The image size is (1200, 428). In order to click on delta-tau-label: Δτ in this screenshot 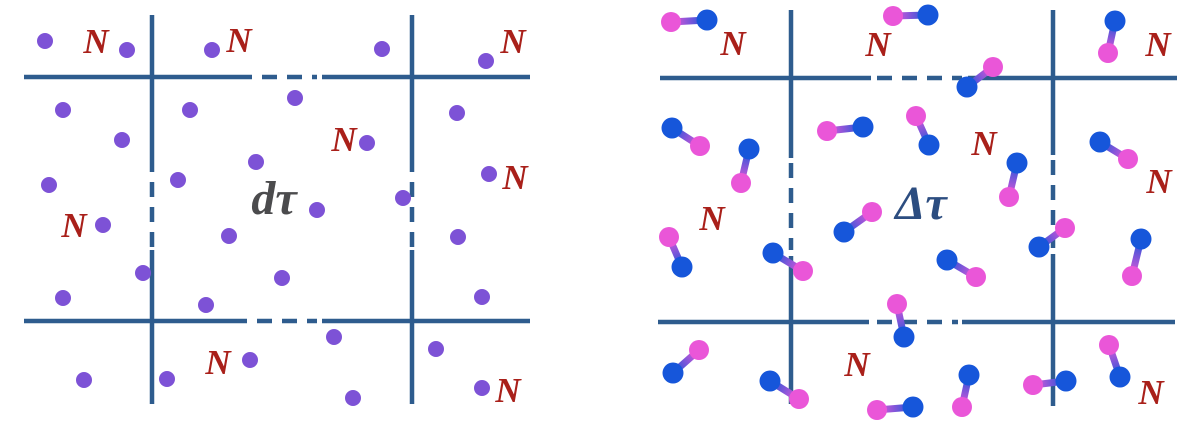, I will do `click(920, 203)`.